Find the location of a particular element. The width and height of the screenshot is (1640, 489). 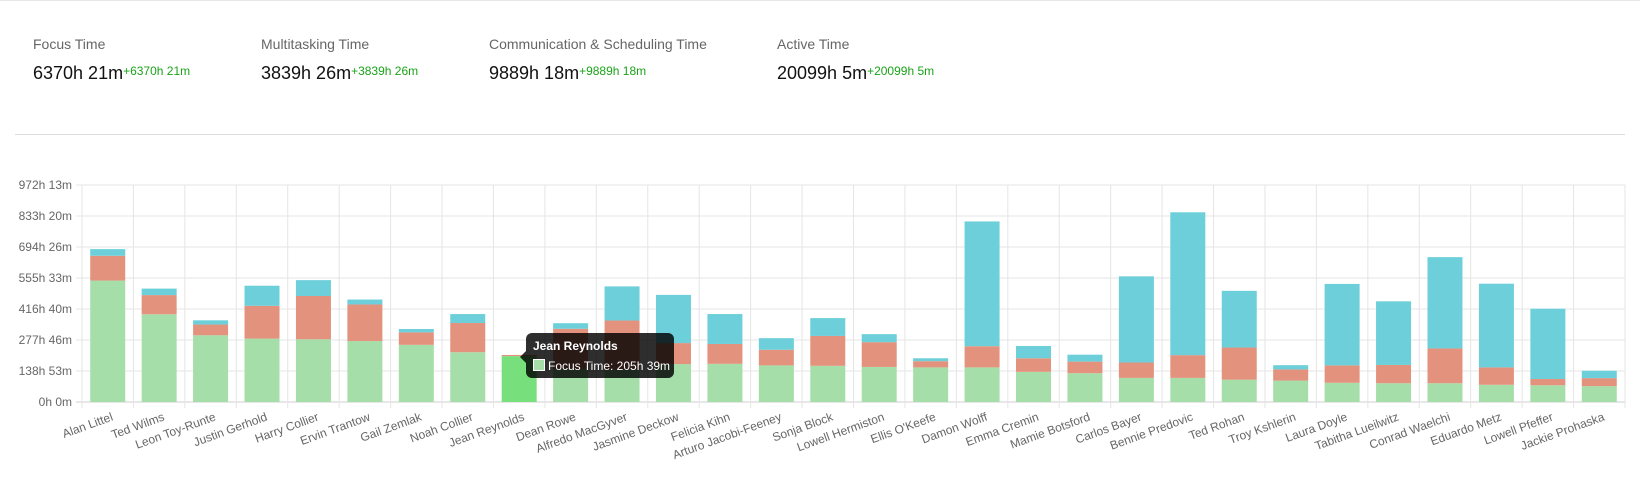

section-divider is located at coordinates (820, 134).